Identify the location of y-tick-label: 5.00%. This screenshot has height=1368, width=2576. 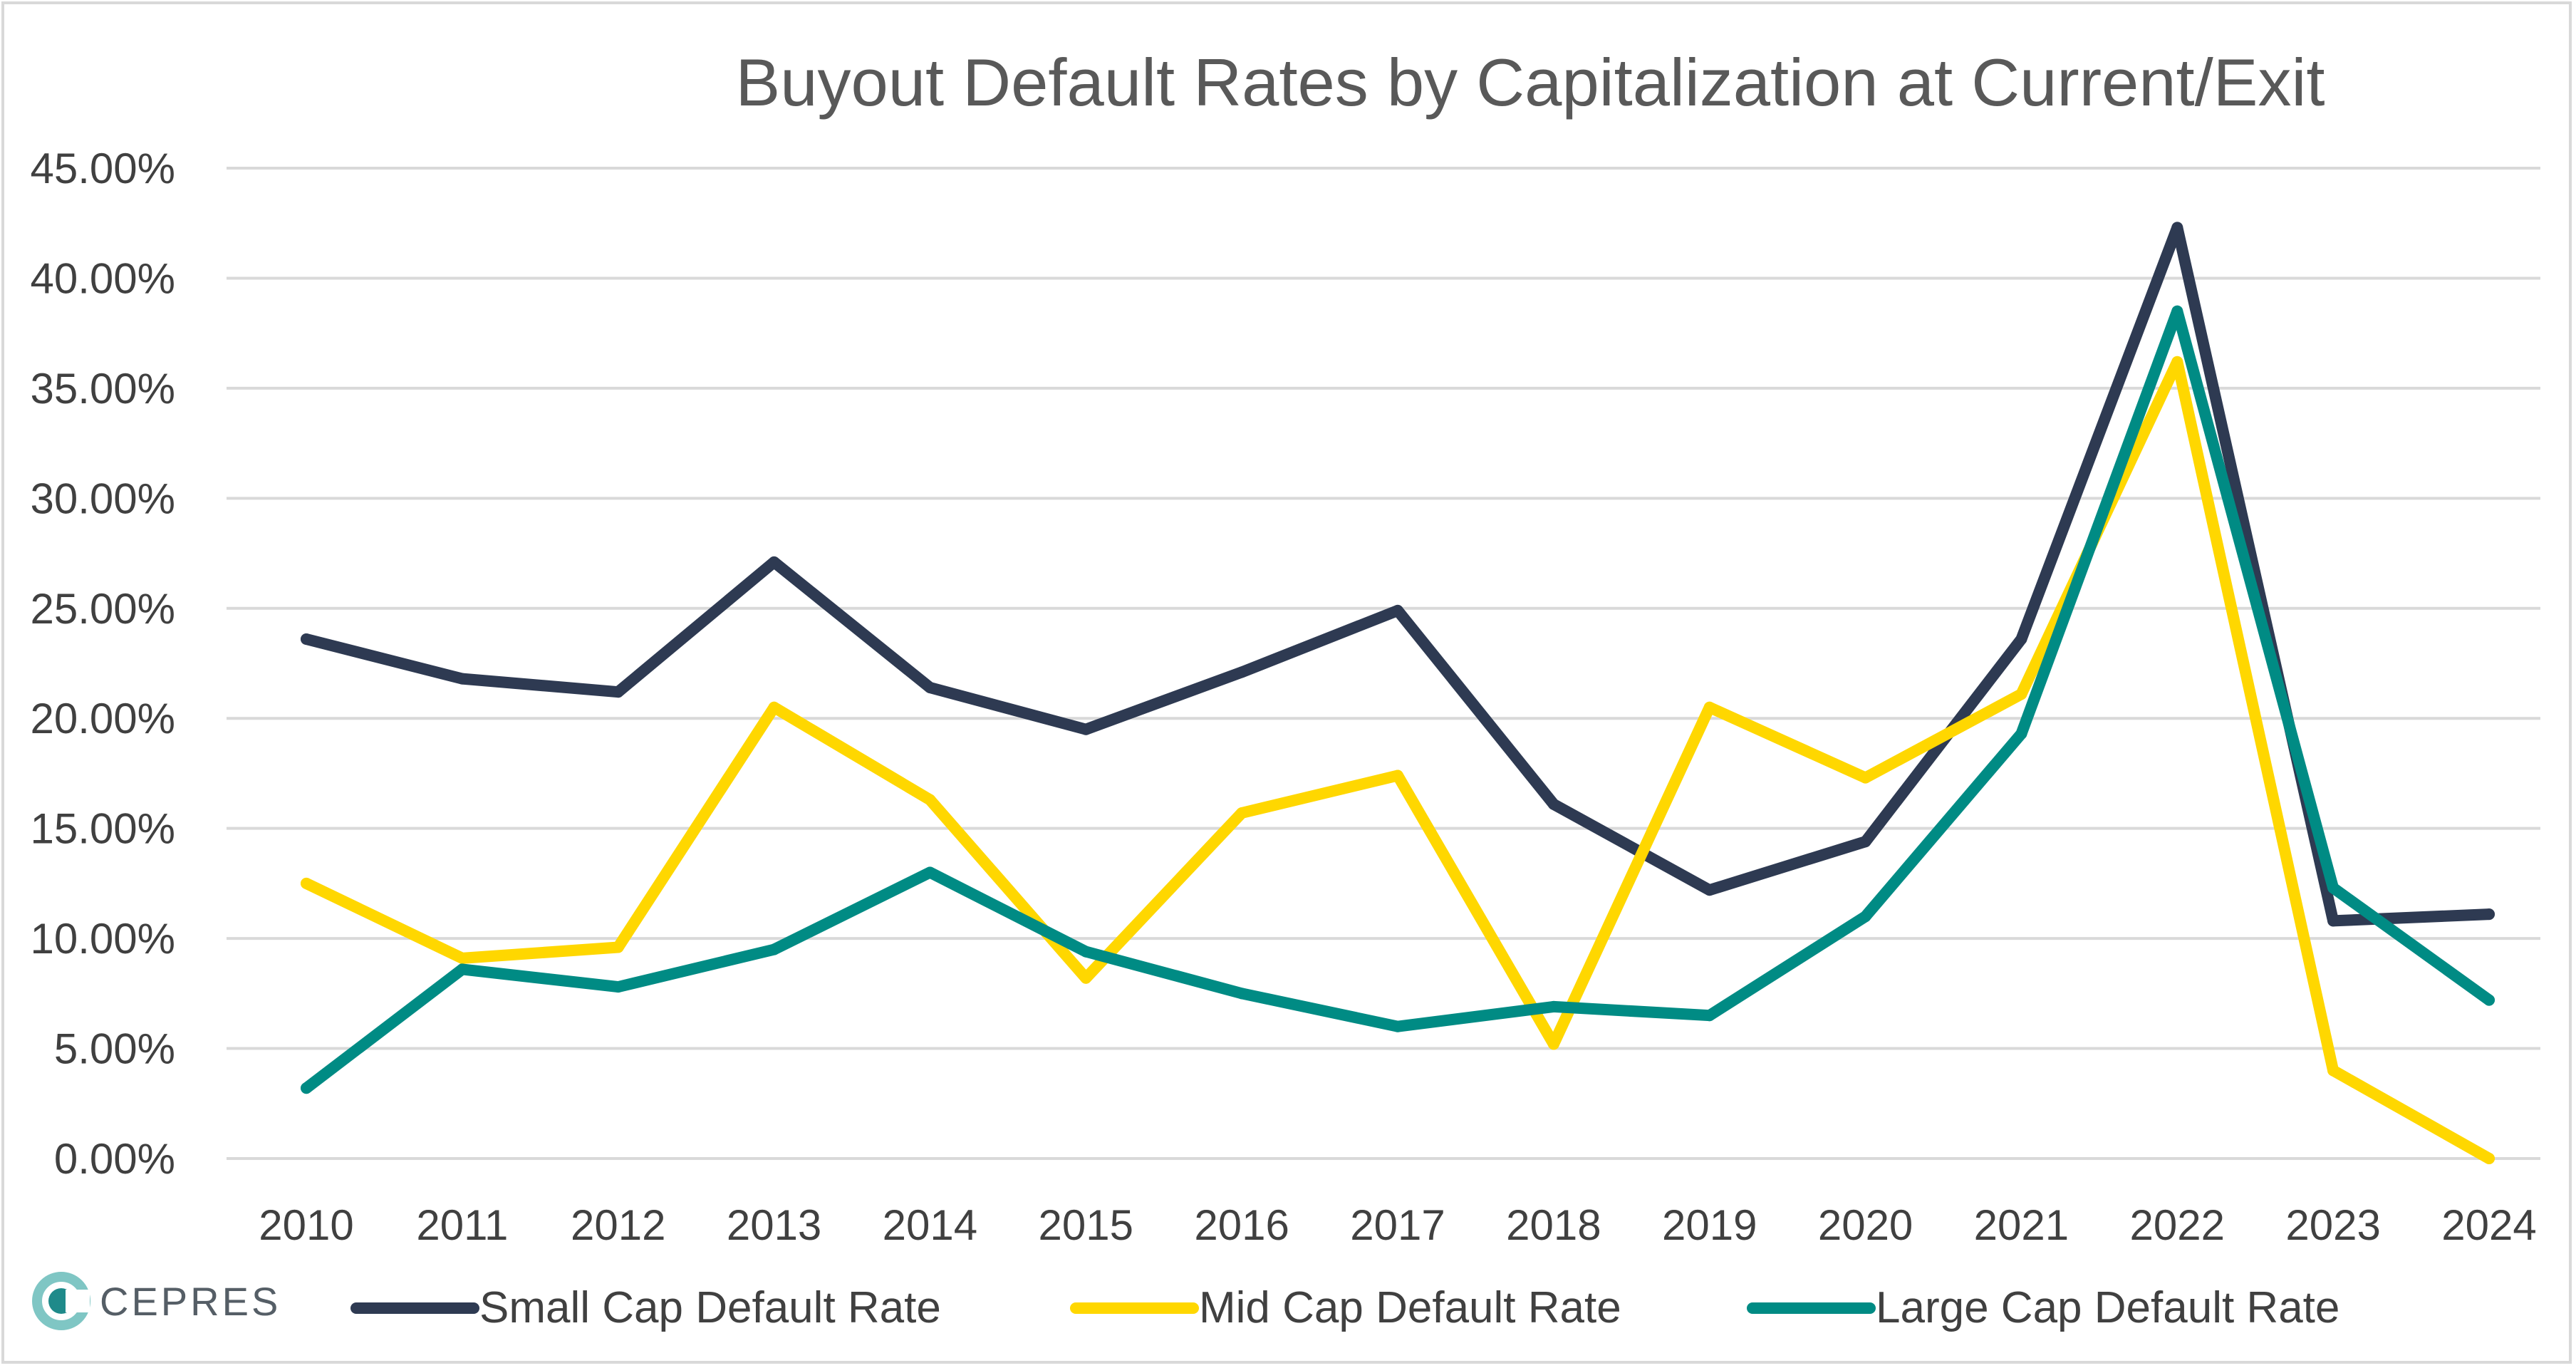
(115, 1049).